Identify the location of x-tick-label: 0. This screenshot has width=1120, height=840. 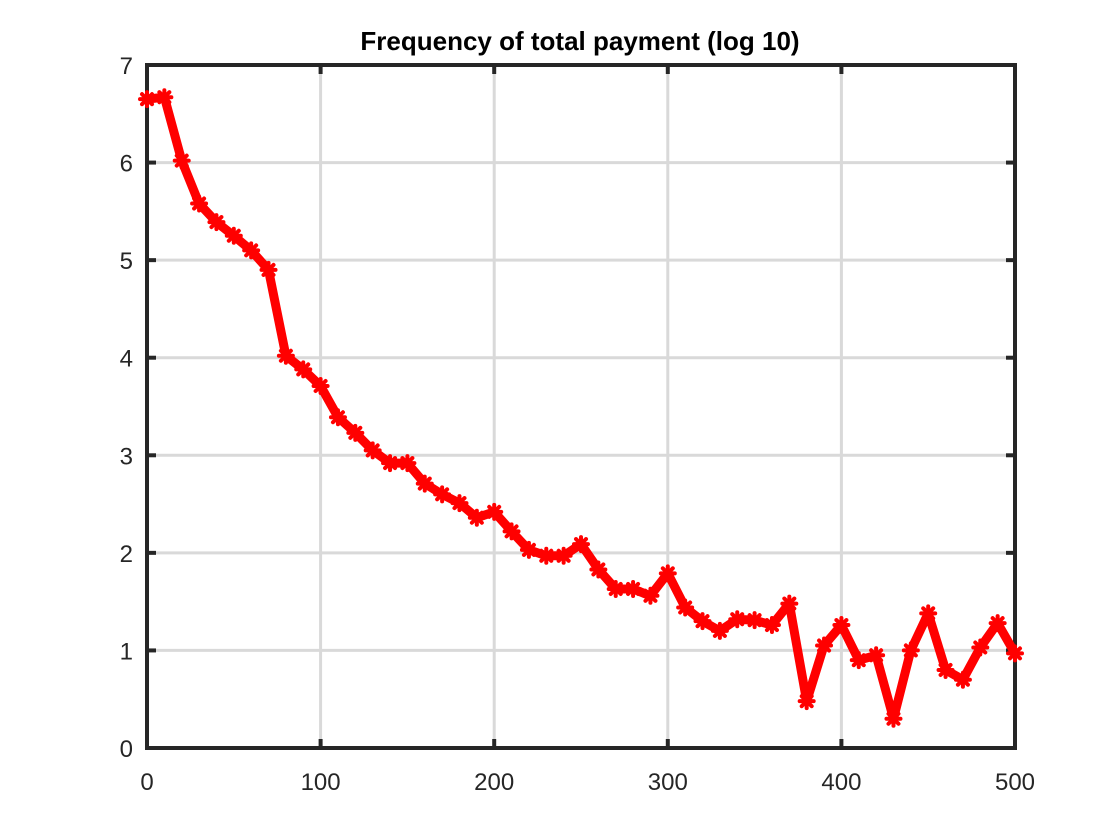
(146, 782).